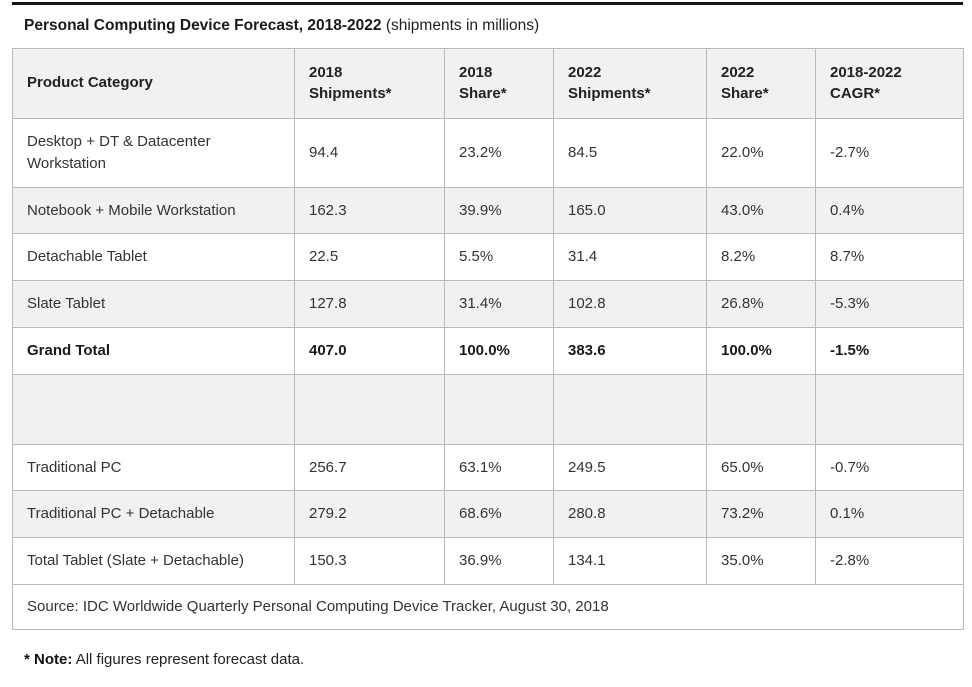 The height and width of the screenshot is (687, 972). Describe the element at coordinates (889, 83) in the screenshot. I see `header-cagr: 2018-2022 CAGR*` at that location.